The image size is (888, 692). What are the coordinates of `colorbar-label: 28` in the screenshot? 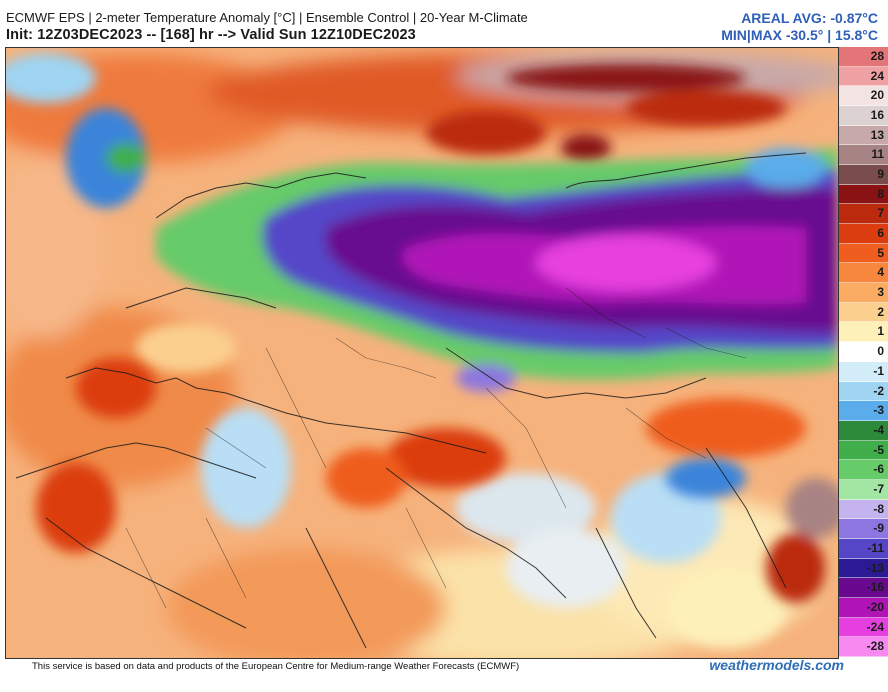 It's located at (877, 56).